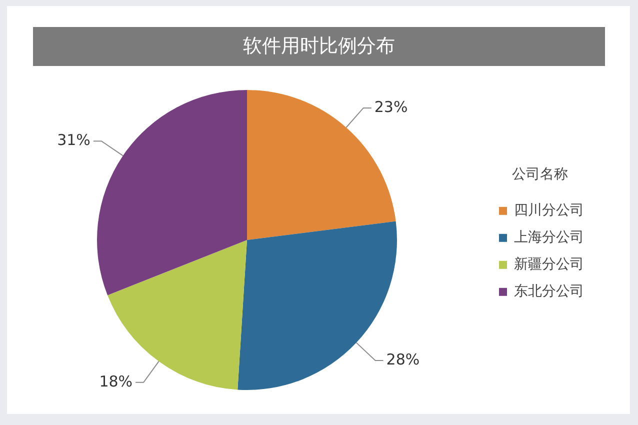  What do you see at coordinates (549, 210) in the screenshot?
I see `legend-label: 四川分公司` at bounding box center [549, 210].